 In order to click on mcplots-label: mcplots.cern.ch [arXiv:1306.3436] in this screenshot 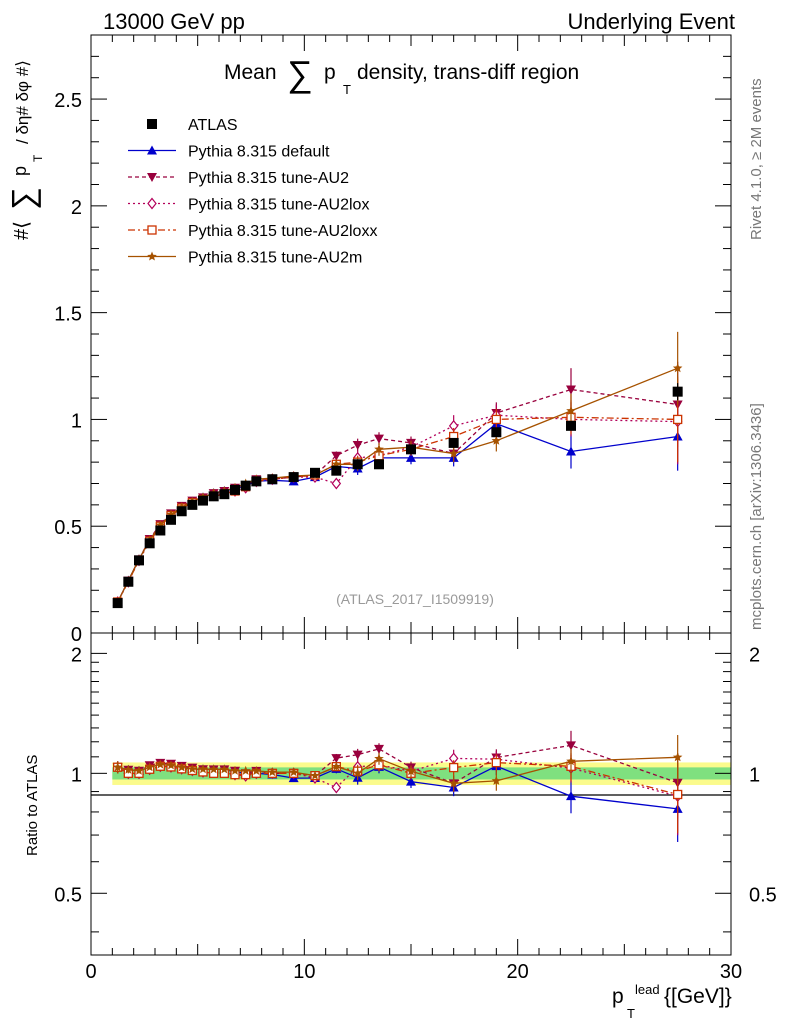, I will do `click(756, 516)`.